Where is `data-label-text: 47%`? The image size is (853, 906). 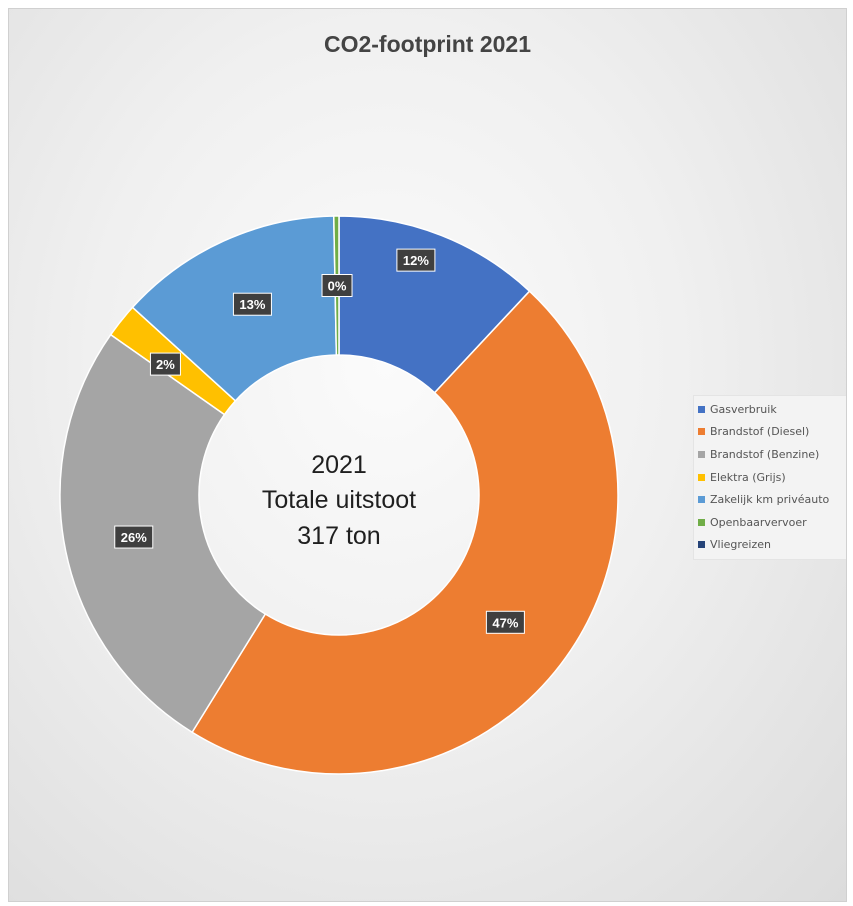 data-label-text: 47% is located at coordinates (505, 622).